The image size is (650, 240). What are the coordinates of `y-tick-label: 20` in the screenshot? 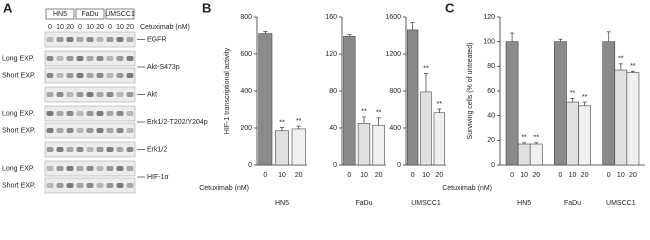 It's located at (491, 140).